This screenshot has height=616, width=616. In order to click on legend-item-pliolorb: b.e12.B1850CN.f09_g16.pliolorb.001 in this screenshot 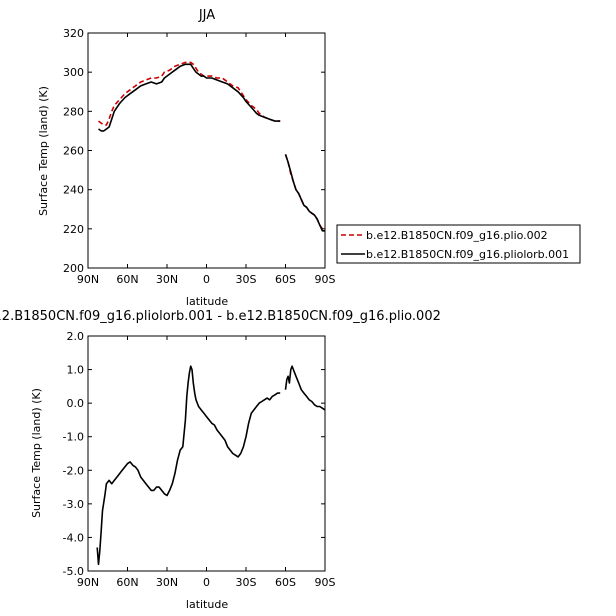, I will do `click(455, 254)`.